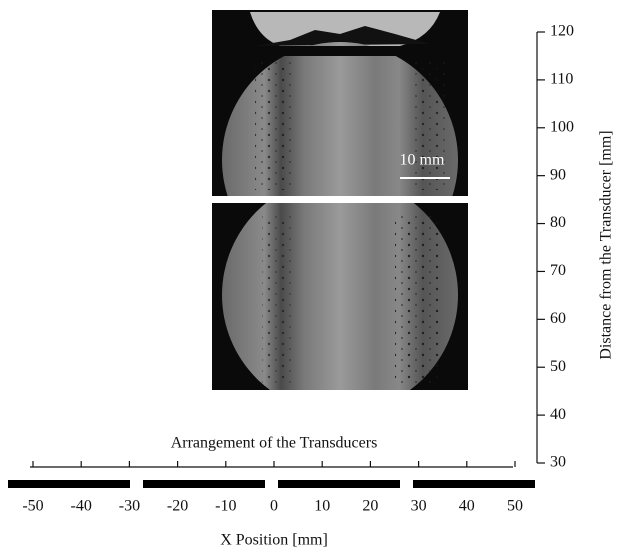  I want to click on x-tick-label: -30, so click(129, 506).